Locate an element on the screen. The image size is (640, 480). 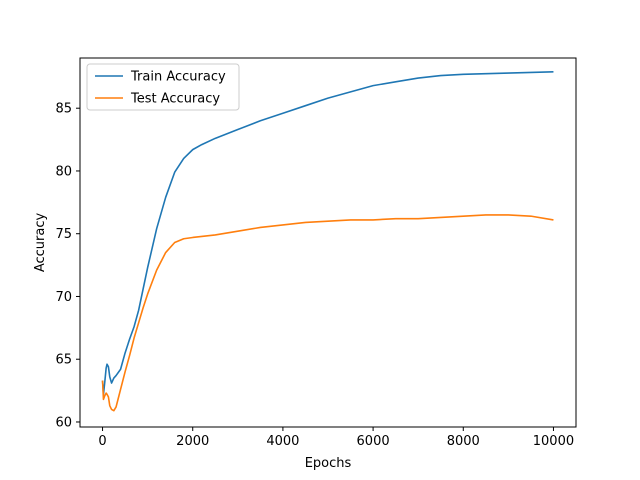
y-tick-label: 85 is located at coordinates (63, 109).